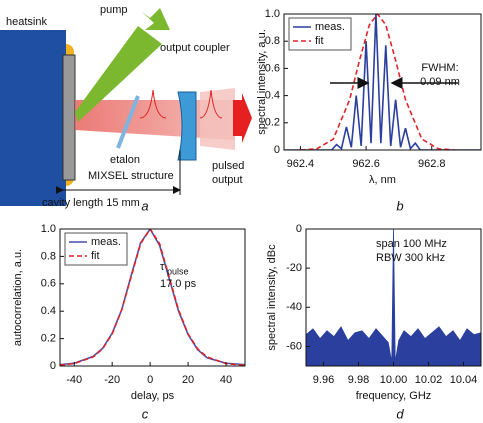 The height and width of the screenshot is (423, 483). What do you see at coordinates (144, 205) in the screenshot?
I see `caption: a` at bounding box center [144, 205].